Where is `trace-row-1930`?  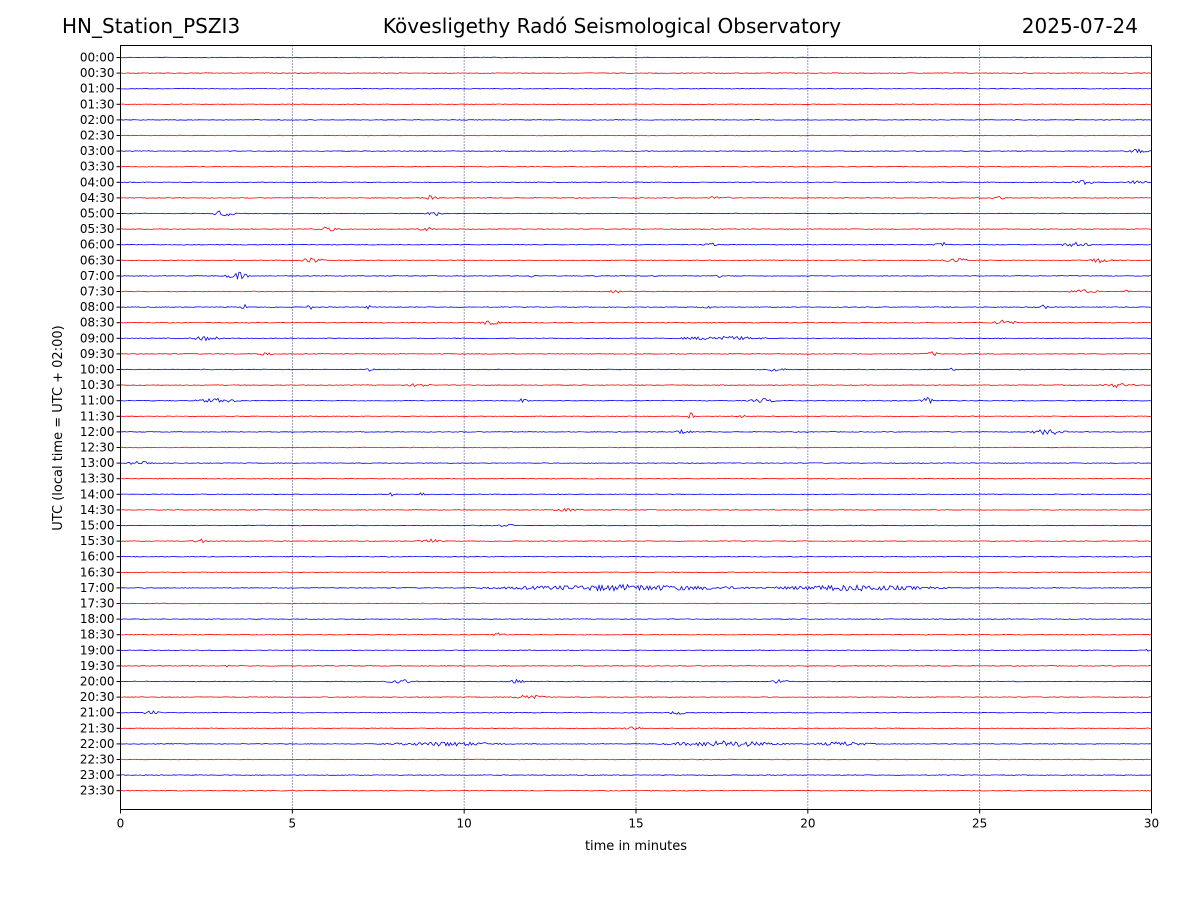
trace-row-1930 is located at coordinates (636, 666).